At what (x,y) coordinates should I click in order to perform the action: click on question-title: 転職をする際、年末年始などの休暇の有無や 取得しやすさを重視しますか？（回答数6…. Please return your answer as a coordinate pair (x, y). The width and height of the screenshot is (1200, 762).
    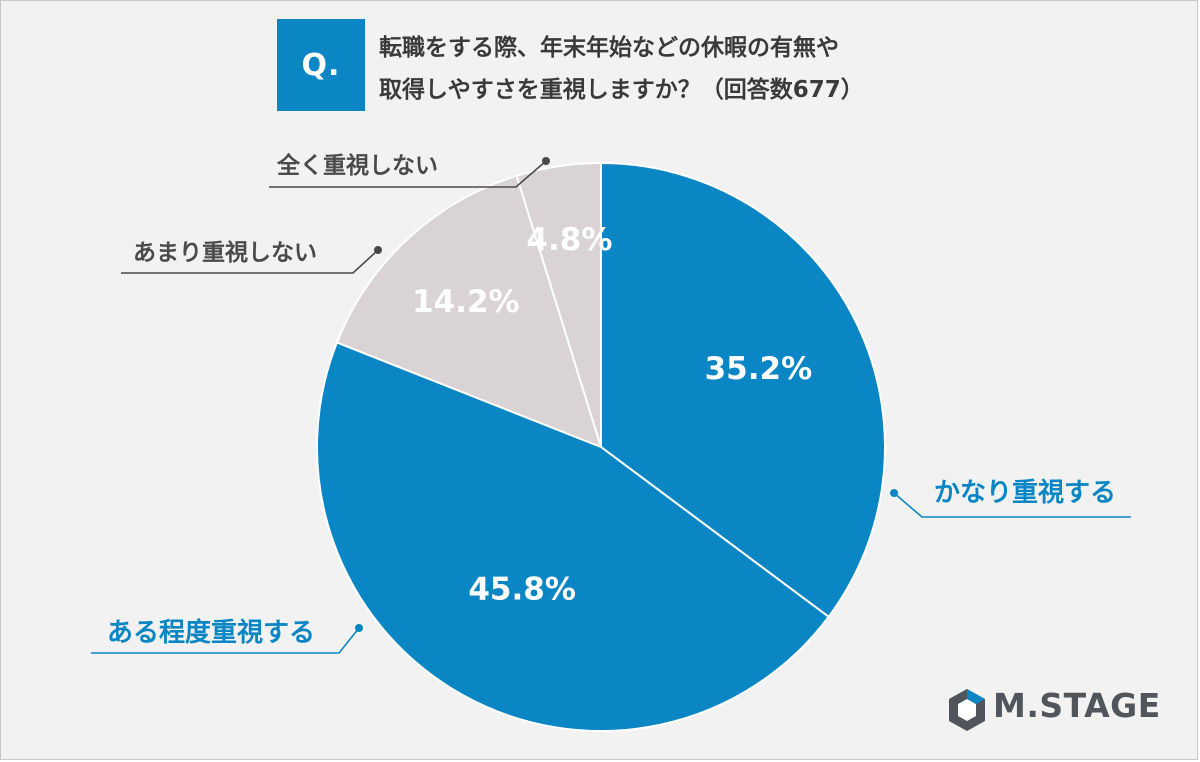
    Looking at the image, I should click on (689, 69).